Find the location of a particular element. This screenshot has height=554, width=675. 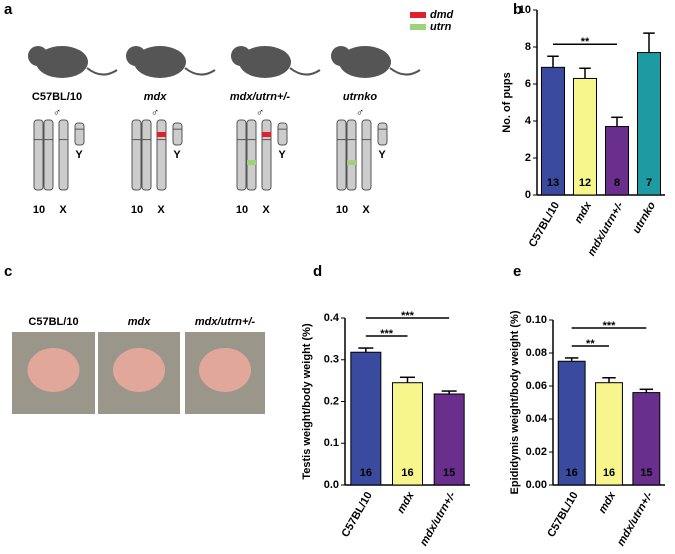

y-axis-label: Epididymis weight/body weight (%) is located at coordinates (515, 402).